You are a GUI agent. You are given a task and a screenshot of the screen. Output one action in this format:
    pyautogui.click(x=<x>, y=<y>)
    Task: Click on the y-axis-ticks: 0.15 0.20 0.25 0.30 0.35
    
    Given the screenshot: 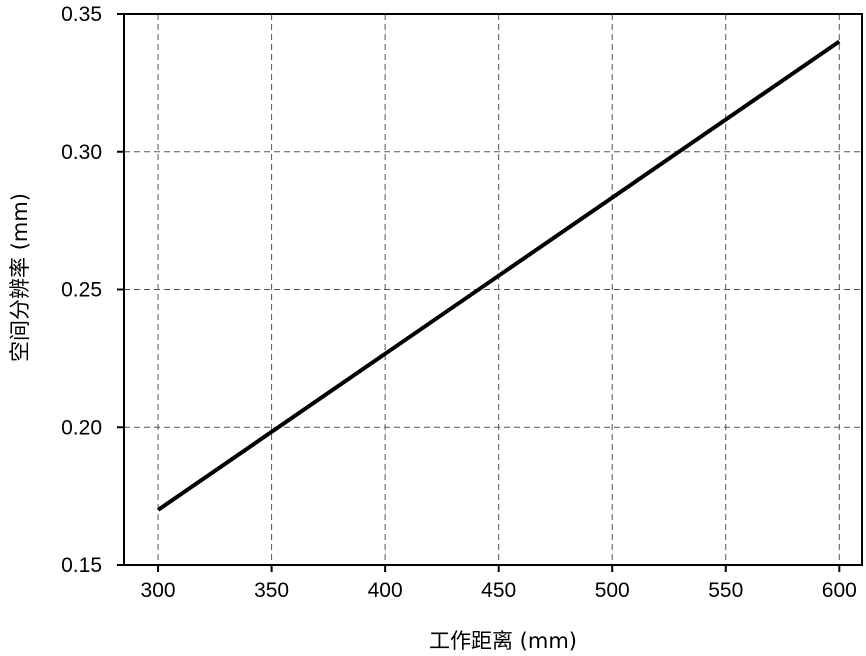 What is the action you would take?
    pyautogui.click(x=92, y=290)
    